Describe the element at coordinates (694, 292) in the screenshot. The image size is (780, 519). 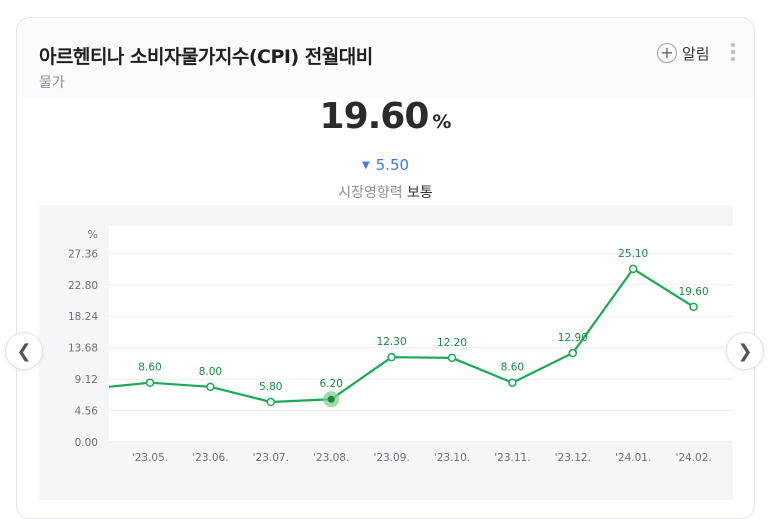
I see `data-label: 19.60` at that location.